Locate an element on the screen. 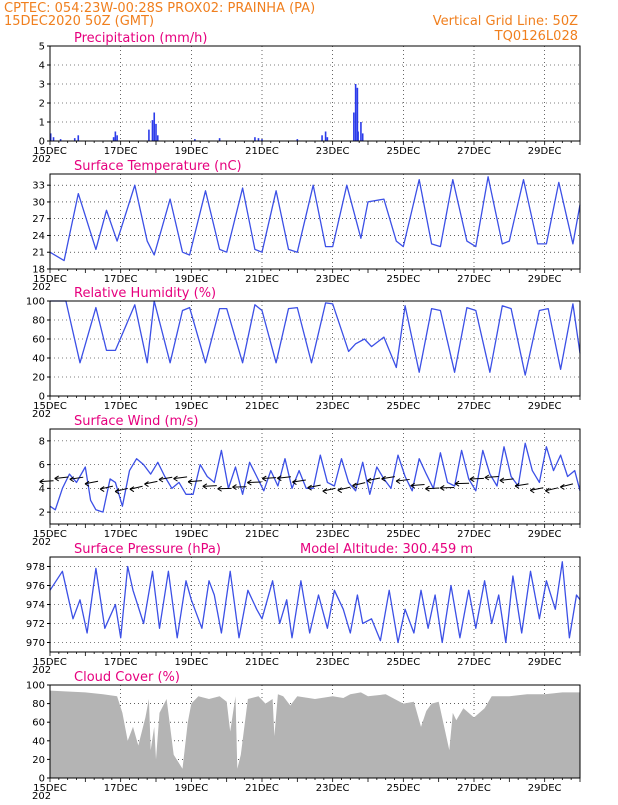  panel-title: Precipitation (mm/h) is located at coordinates (140, 38).